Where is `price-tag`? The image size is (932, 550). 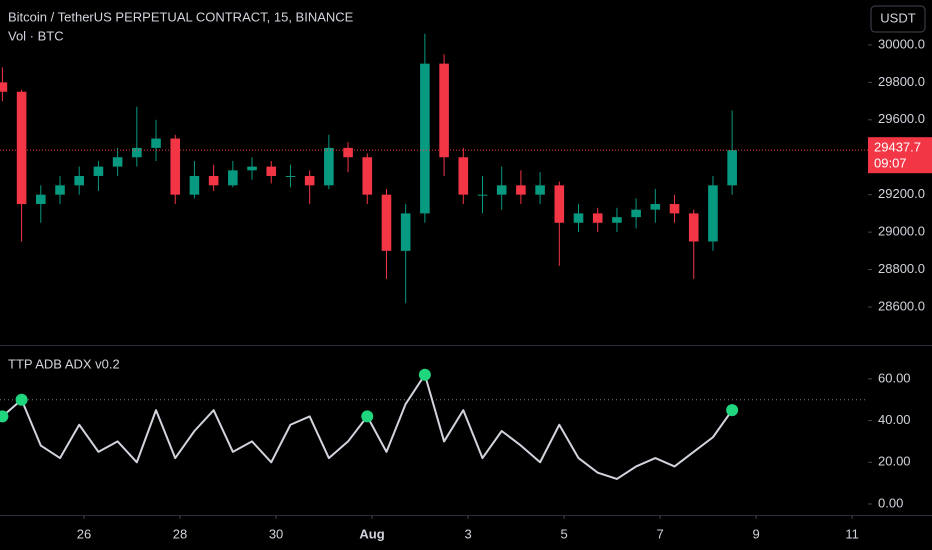
price-tag is located at coordinates (900, 155).